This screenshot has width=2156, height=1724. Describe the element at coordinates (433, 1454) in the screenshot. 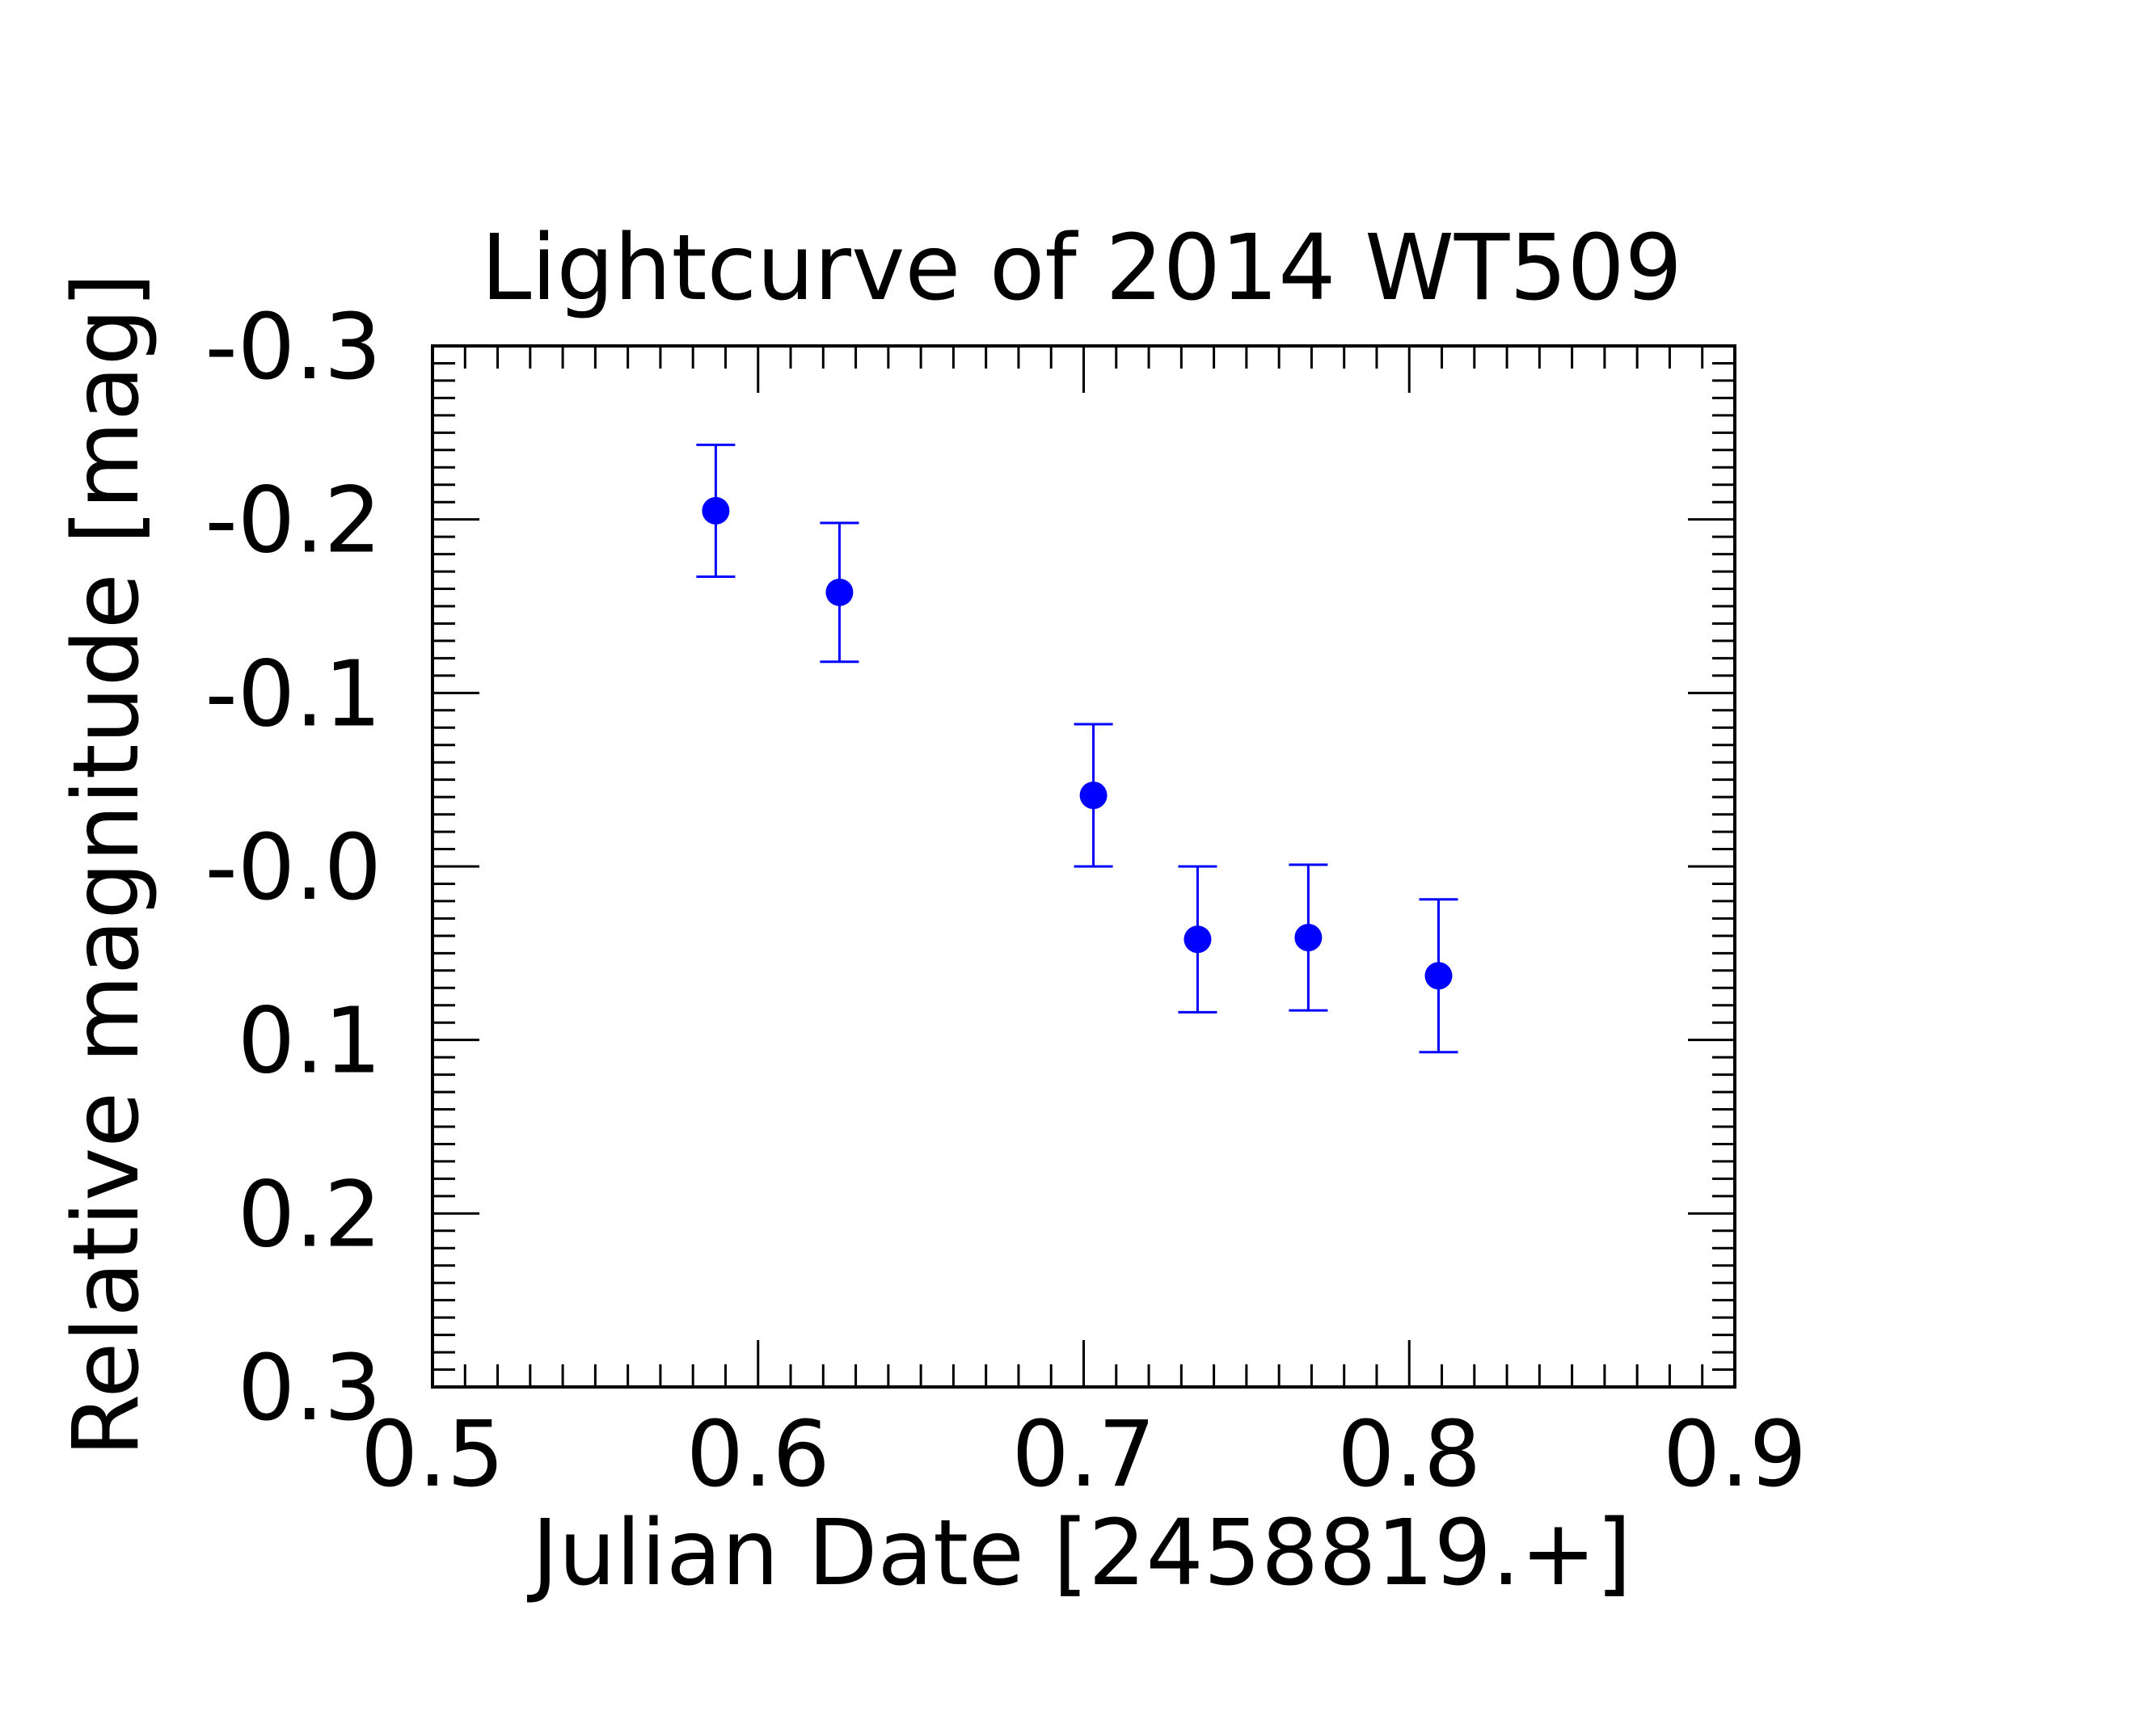

I see `x-tick-label: 0.5` at that location.